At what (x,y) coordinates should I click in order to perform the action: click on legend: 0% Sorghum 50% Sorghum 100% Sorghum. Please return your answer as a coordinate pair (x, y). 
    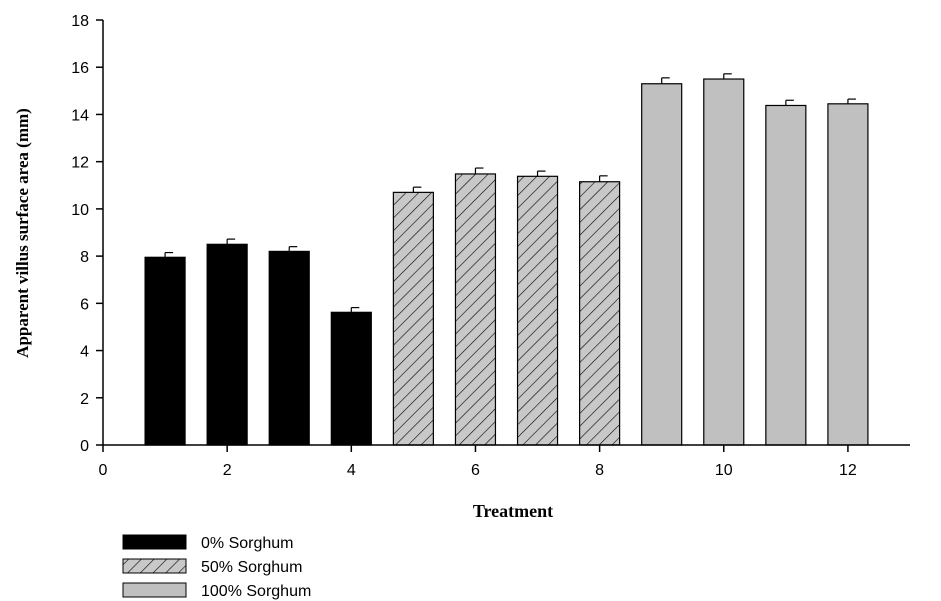
    Looking at the image, I should click on (216, 567).